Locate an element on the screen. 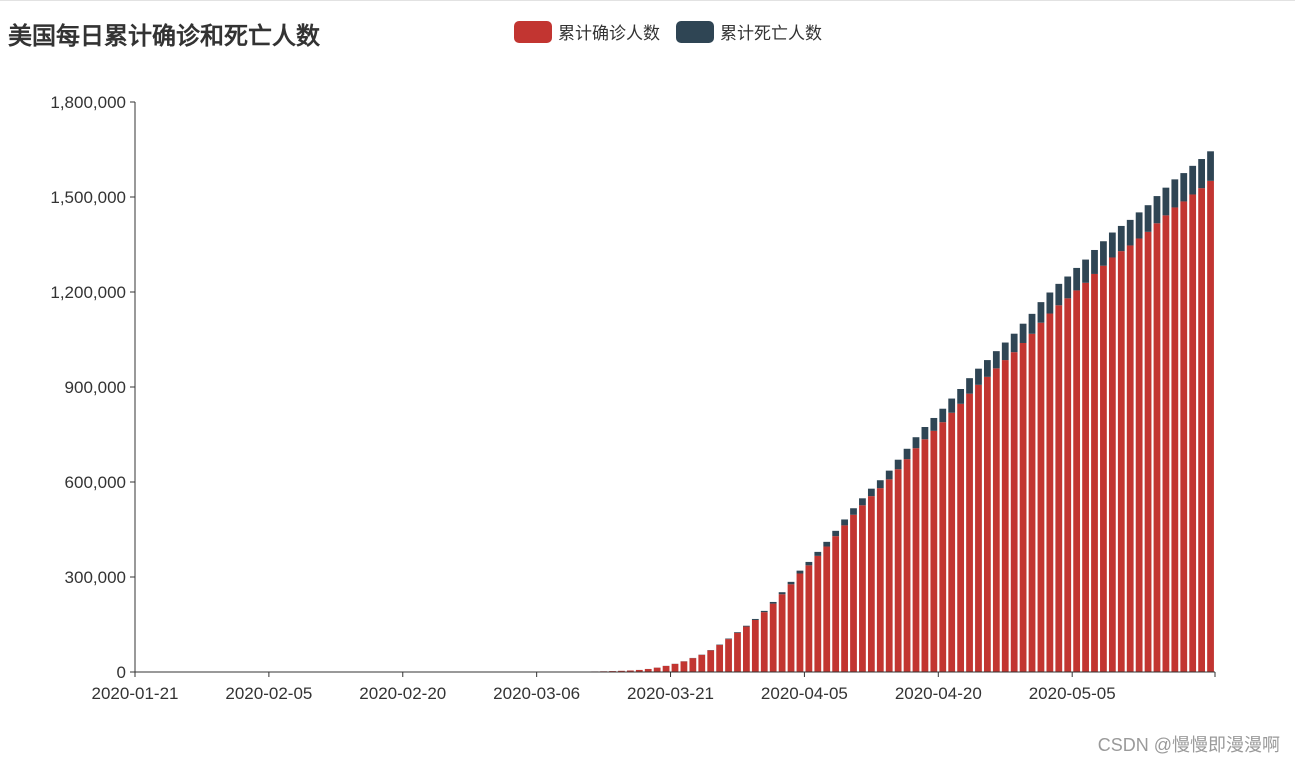 The width and height of the screenshot is (1295, 764). legend-label-deaths: 累计死亡人数 is located at coordinates (771, 33).